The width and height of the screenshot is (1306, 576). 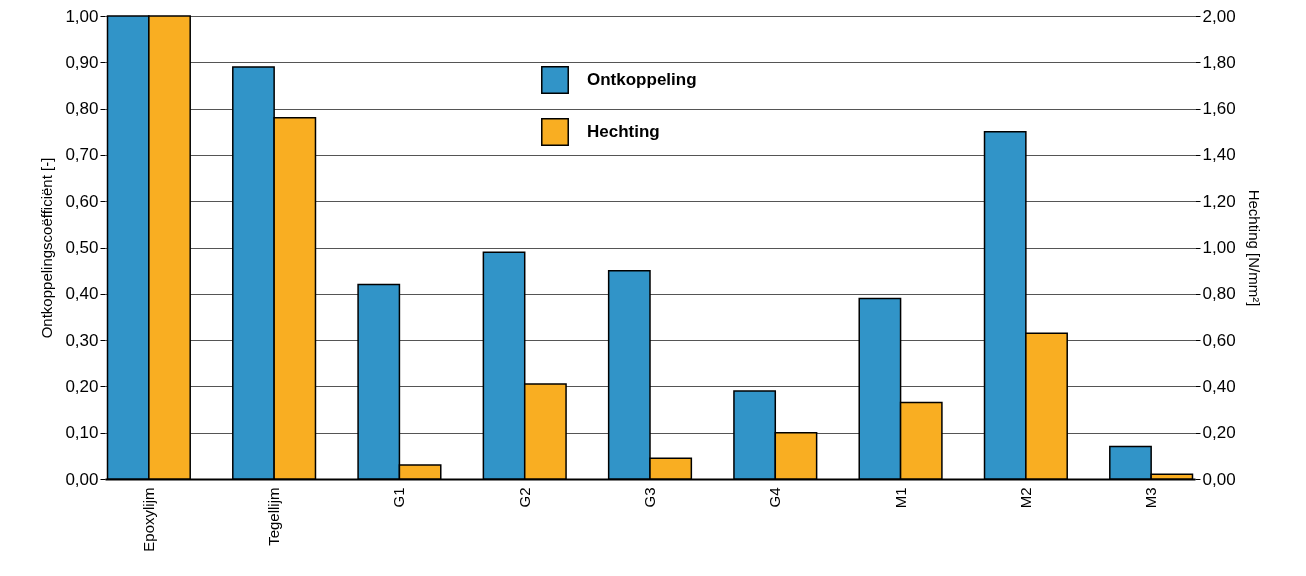 What do you see at coordinates (1254, 248) in the screenshot?
I see `y2-axis-title: Hechting [N/mm²]` at bounding box center [1254, 248].